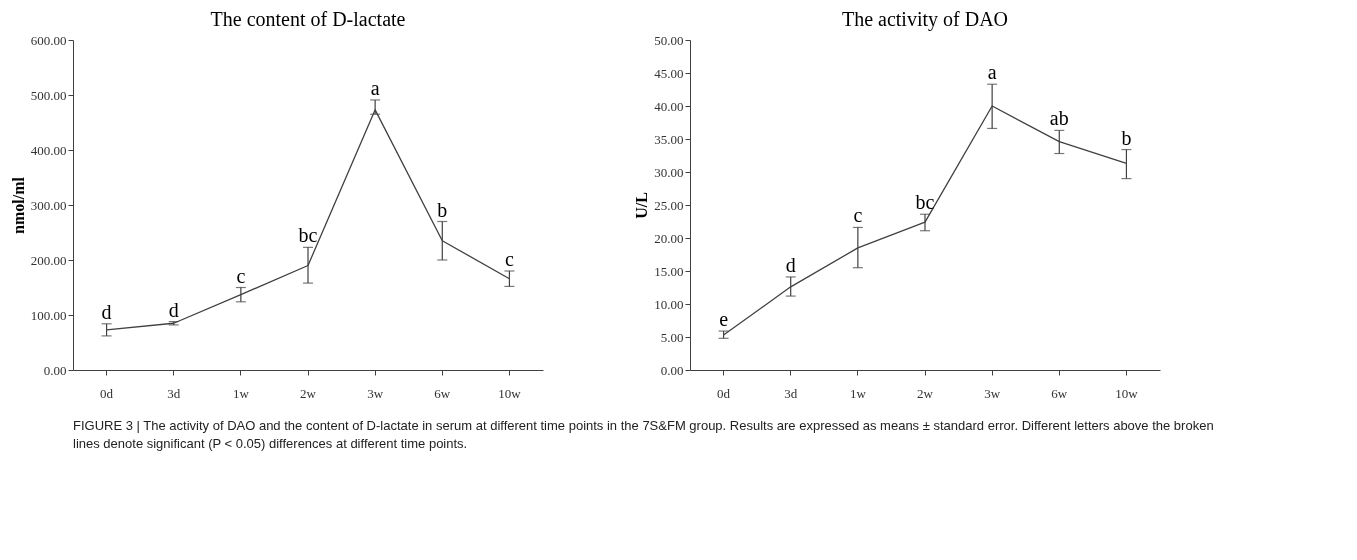 The height and width of the screenshot is (560, 1357). Describe the element at coordinates (643, 434) in the screenshot. I see `caption: FIGURE 3 | The activity of DAO and the content of D-lactate in serum at different time points in the 7S&FM group. Results are expressed as means ± standard error. Different letters above the broken lines denote significant (P < 0.05) differences at different time points.` at that location.